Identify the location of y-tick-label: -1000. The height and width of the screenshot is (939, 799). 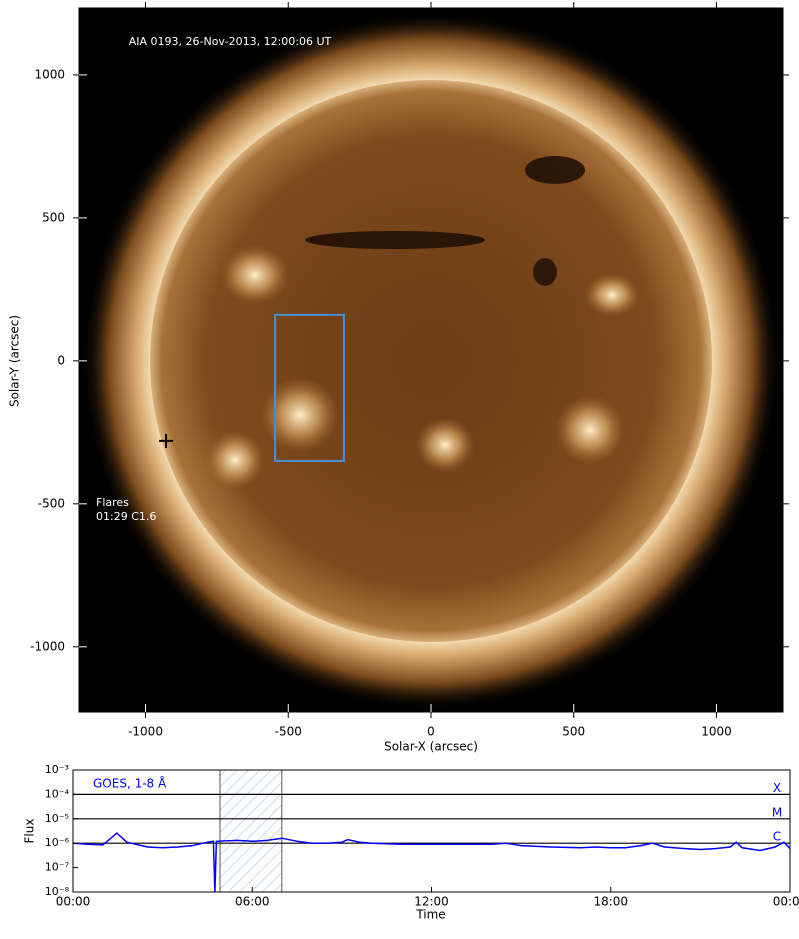
(47, 646).